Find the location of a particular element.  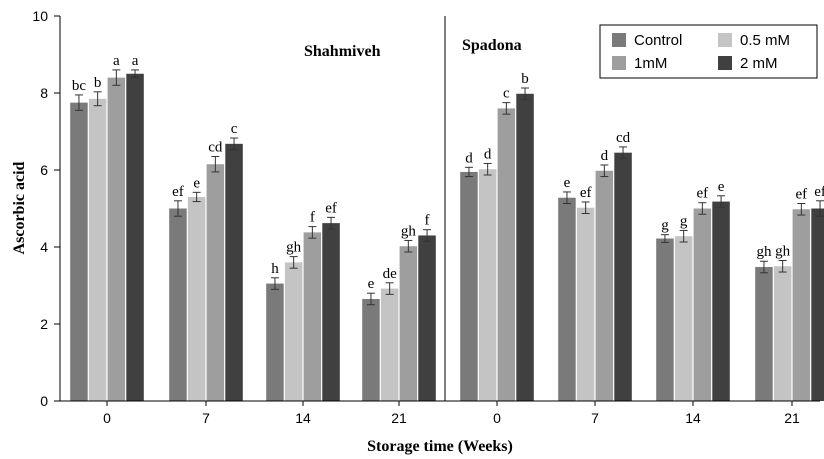

legend-label-1mm: 1mM is located at coordinates (650, 63).